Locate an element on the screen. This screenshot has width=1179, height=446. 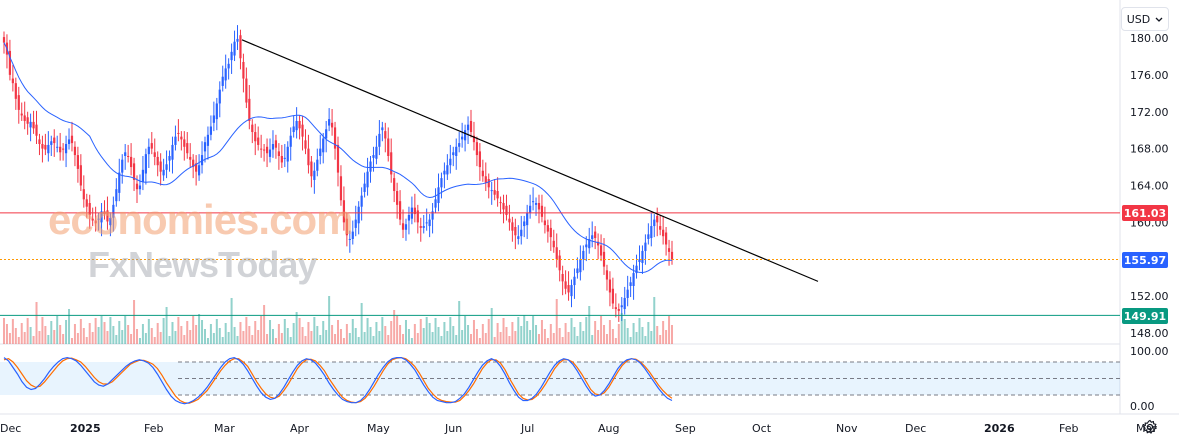
time-tick-label: Feb is located at coordinates (153, 428).